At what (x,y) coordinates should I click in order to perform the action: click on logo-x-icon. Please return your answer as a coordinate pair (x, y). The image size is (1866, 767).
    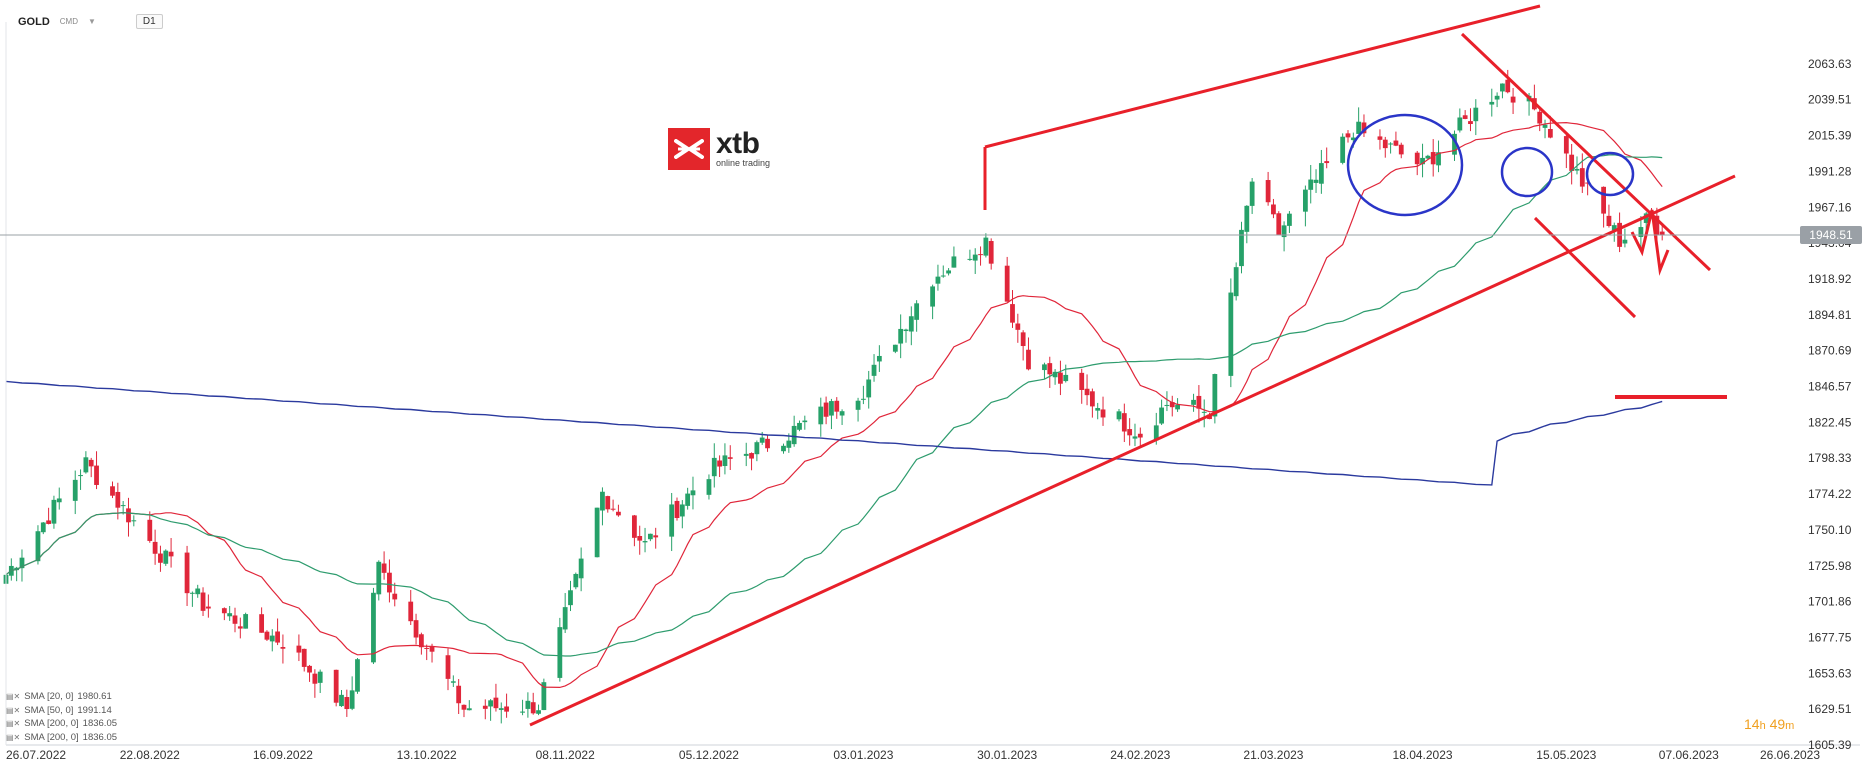
    Looking at the image, I should click on (689, 149).